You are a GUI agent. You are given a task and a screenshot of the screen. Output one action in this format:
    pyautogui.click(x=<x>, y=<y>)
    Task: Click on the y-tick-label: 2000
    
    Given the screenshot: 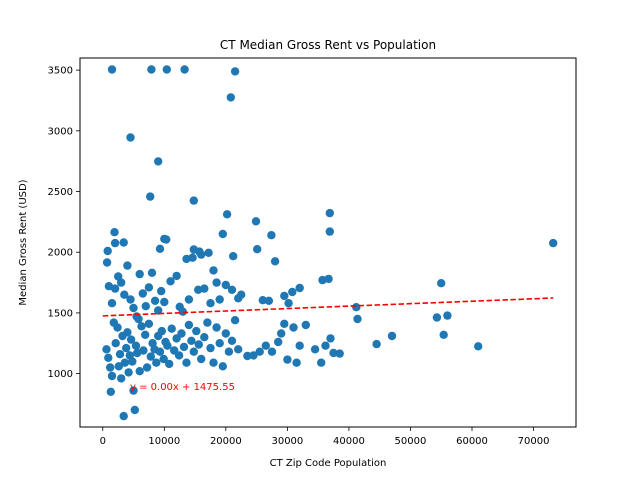 What is the action you would take?
    pyautogui.click(x=60, y=253)
    